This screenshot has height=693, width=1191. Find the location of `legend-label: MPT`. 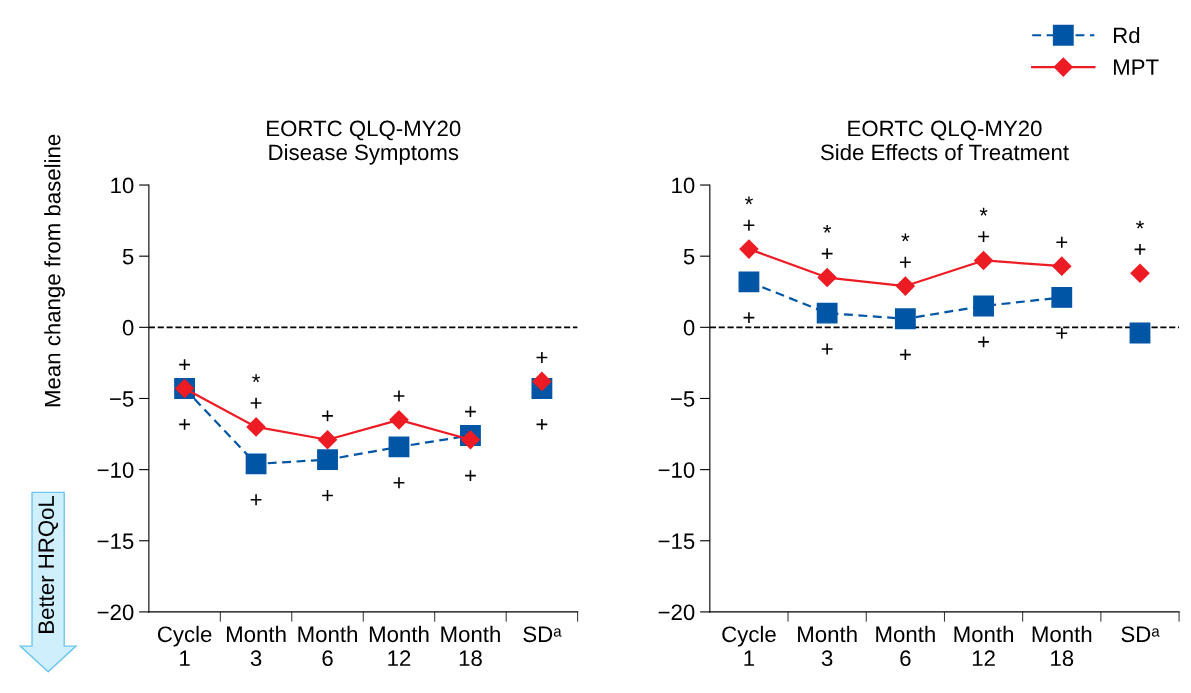

legend-label: MPT is located at coordinates (1136, 67).